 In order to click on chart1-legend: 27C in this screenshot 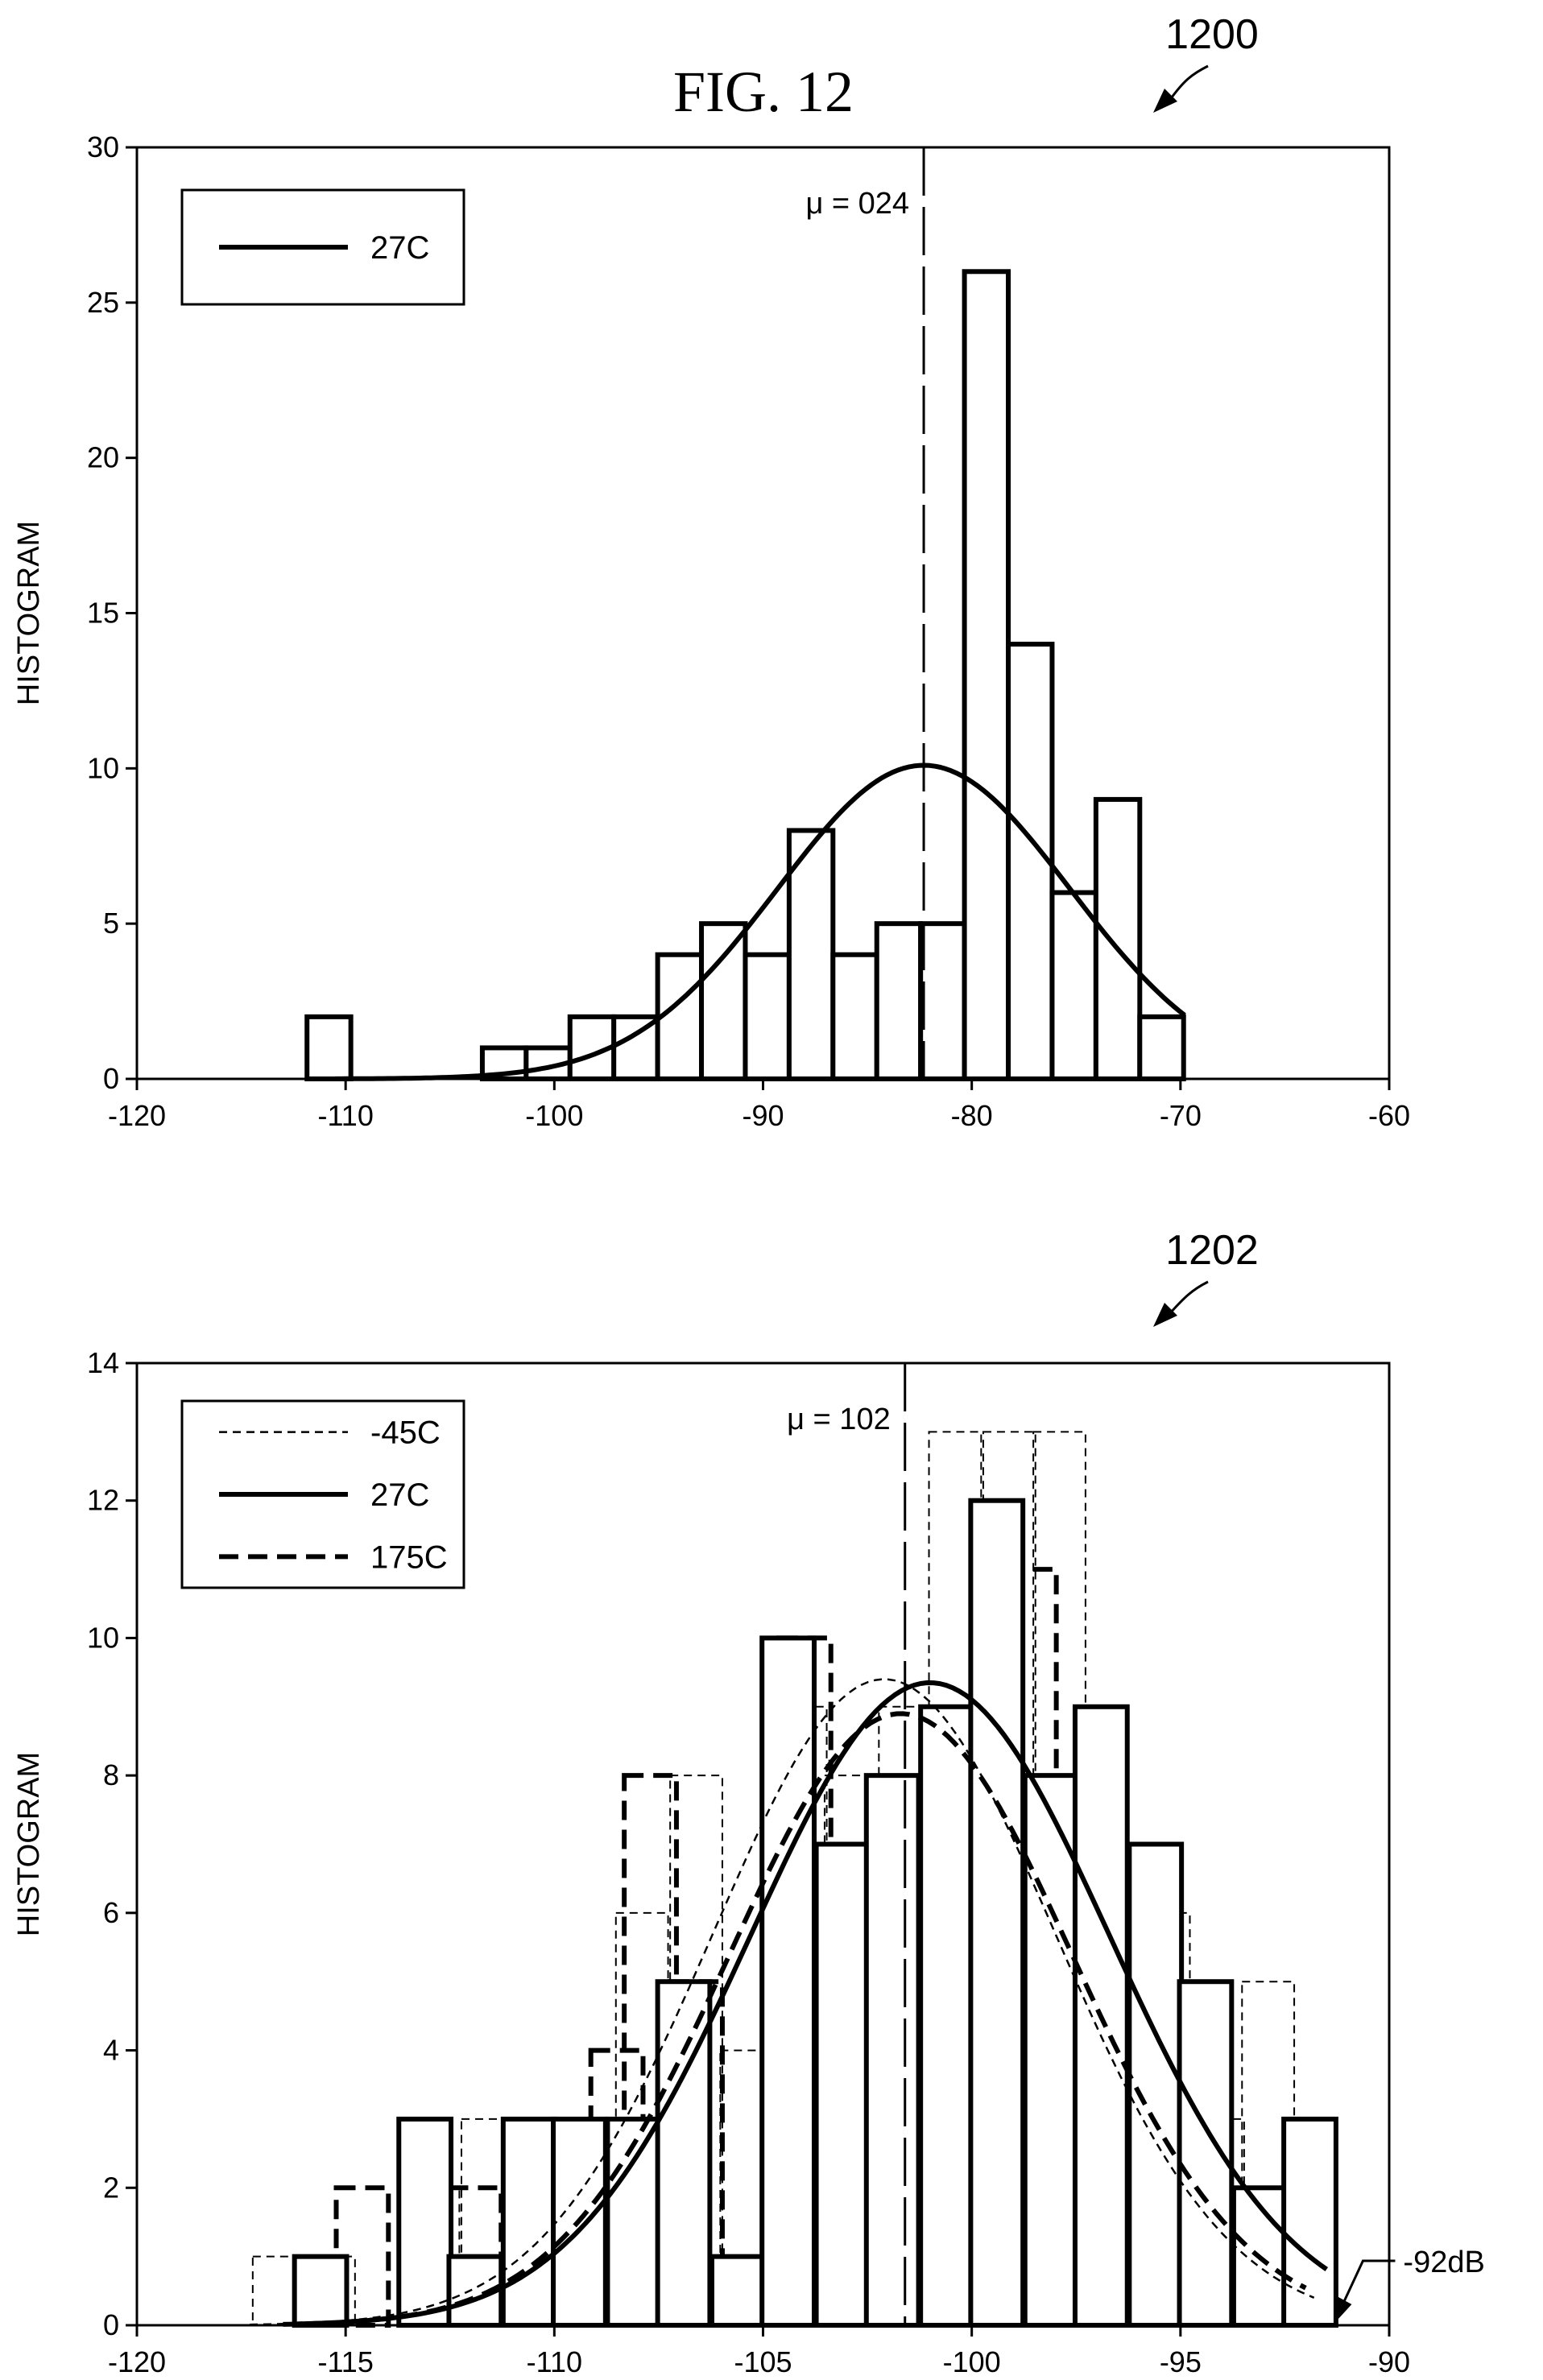, I will do `click(322, 247)`.